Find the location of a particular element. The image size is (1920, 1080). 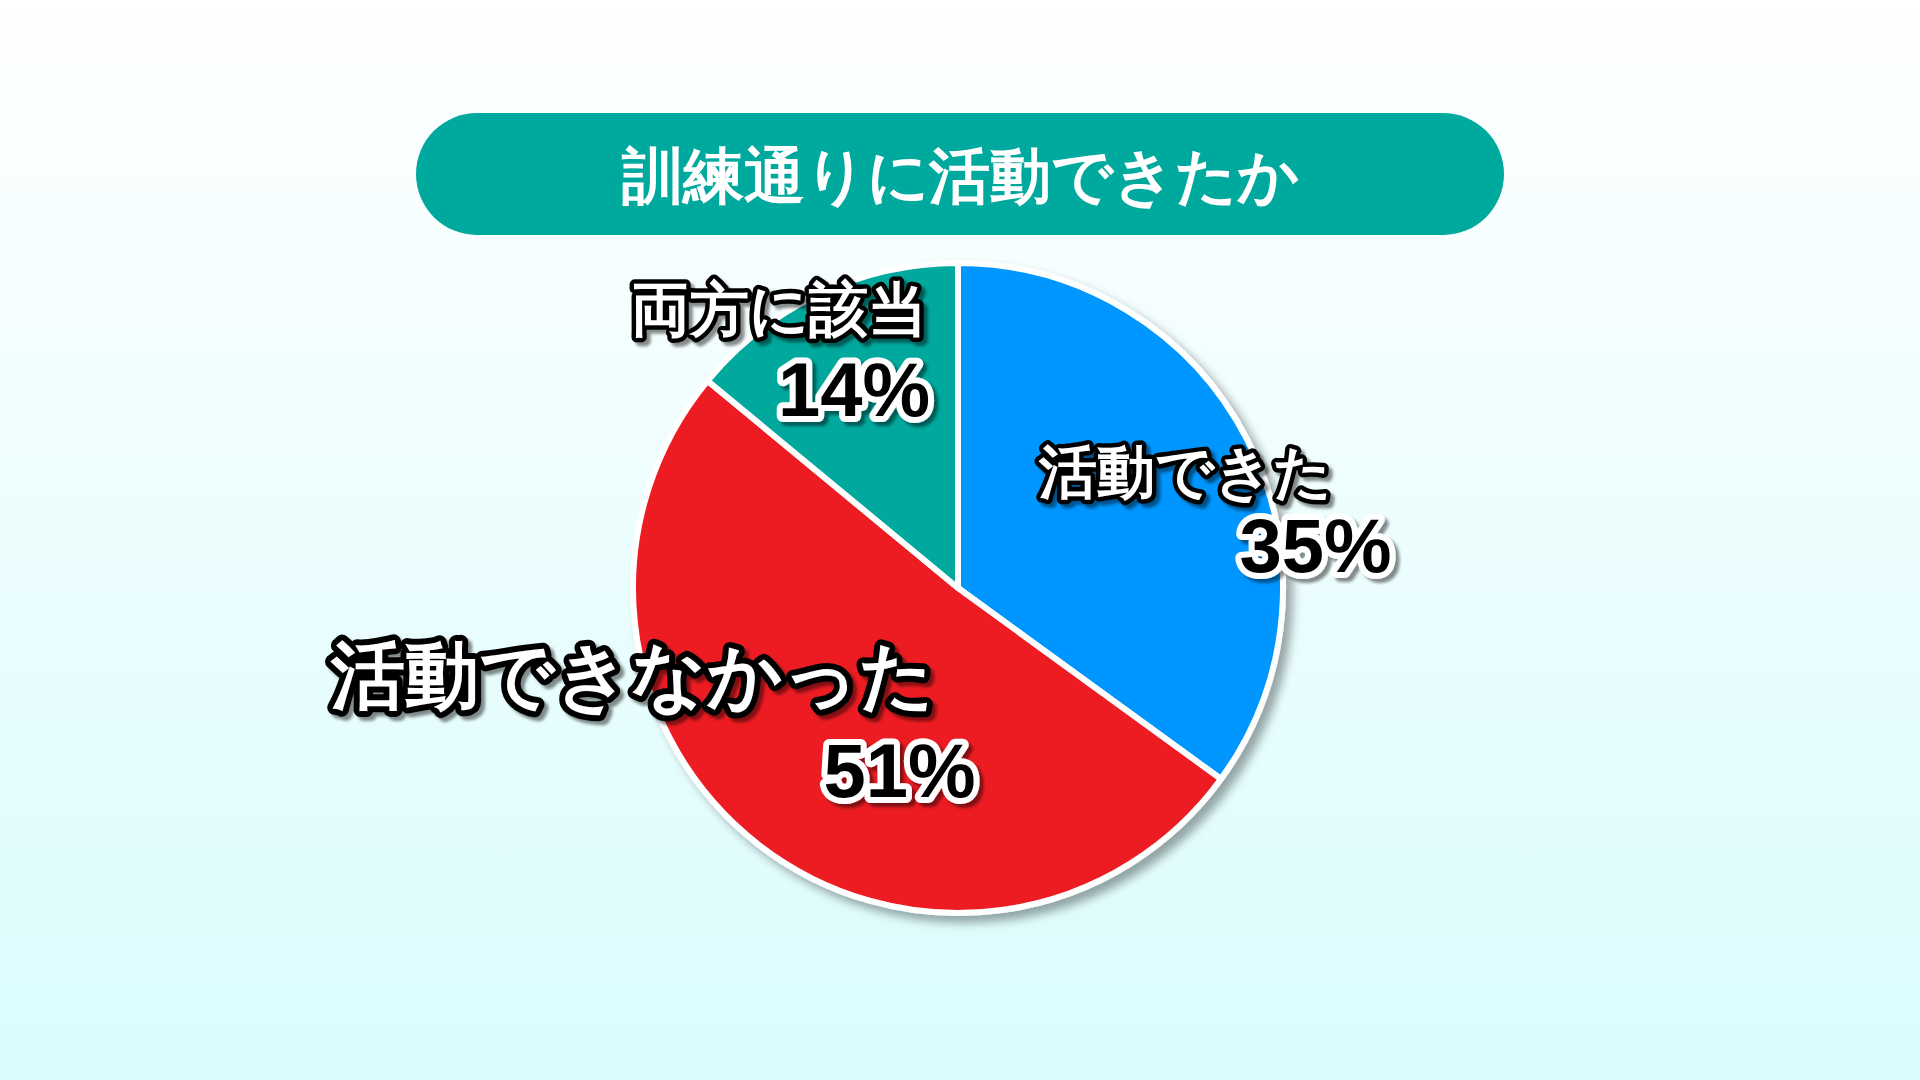

title: 訓練通りに活動できたか is located at coordinates (960, 174).